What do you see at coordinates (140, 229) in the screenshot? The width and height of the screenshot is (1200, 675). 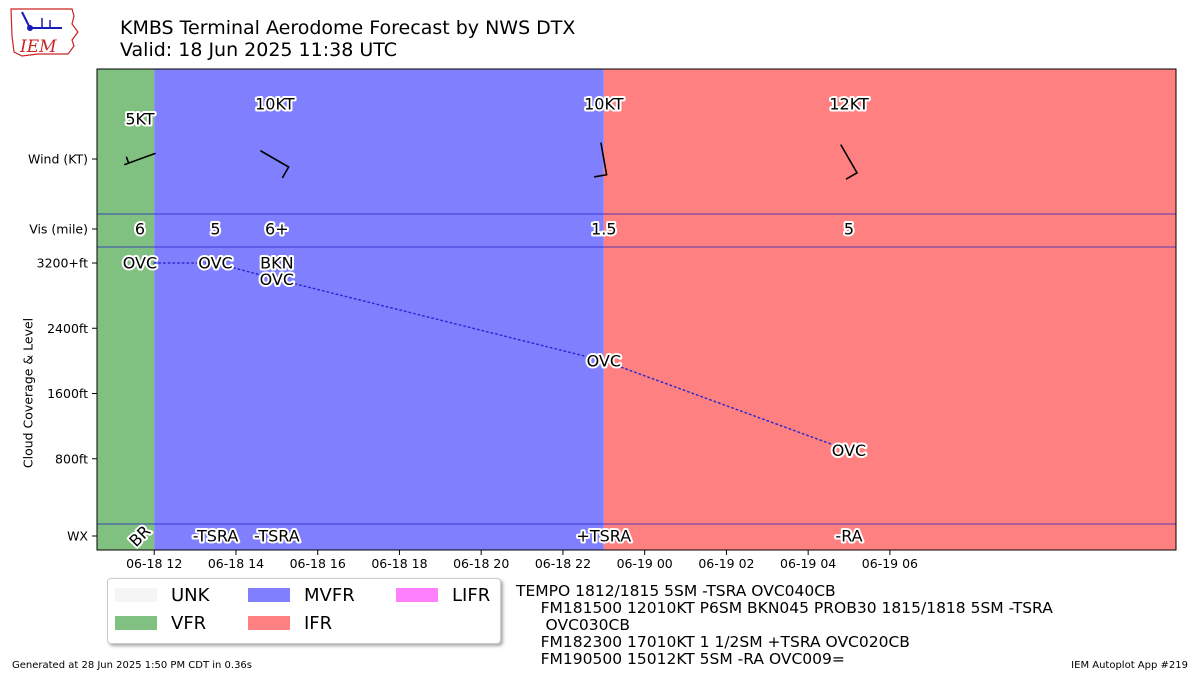 I see `visibility-label: 6` at bounding box center [140, 229].